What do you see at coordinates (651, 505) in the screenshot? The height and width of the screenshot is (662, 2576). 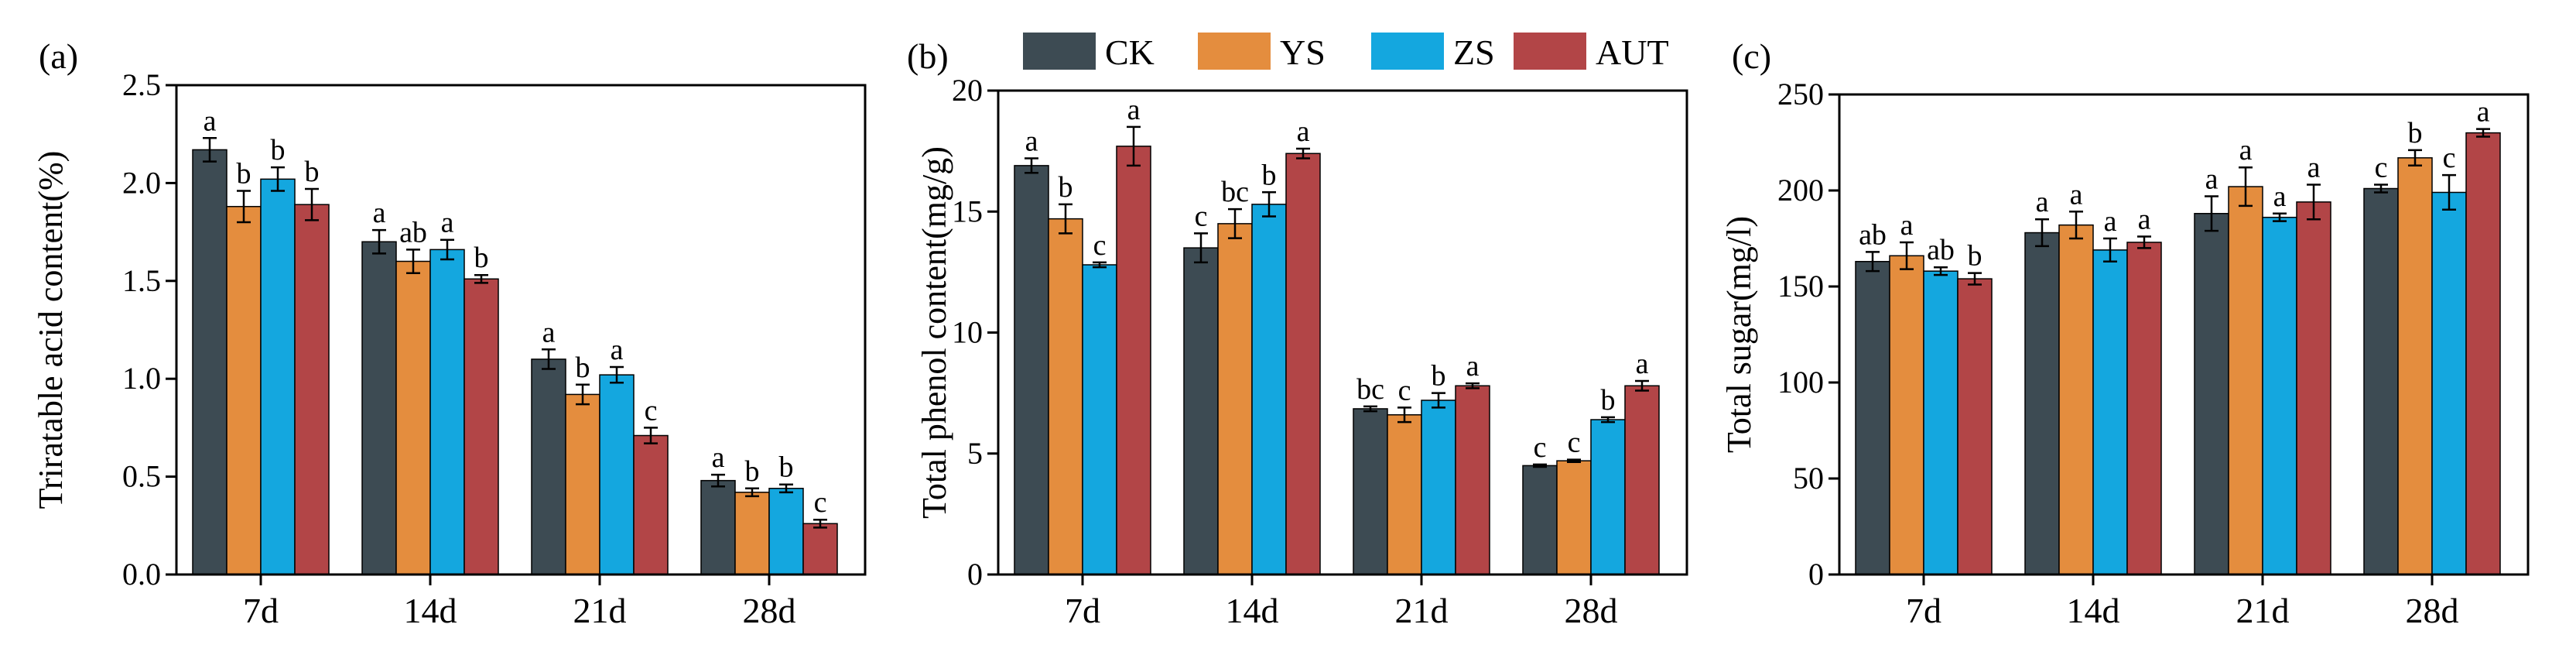 I see `bar-aut-21d` at bounding box center [651, 505].